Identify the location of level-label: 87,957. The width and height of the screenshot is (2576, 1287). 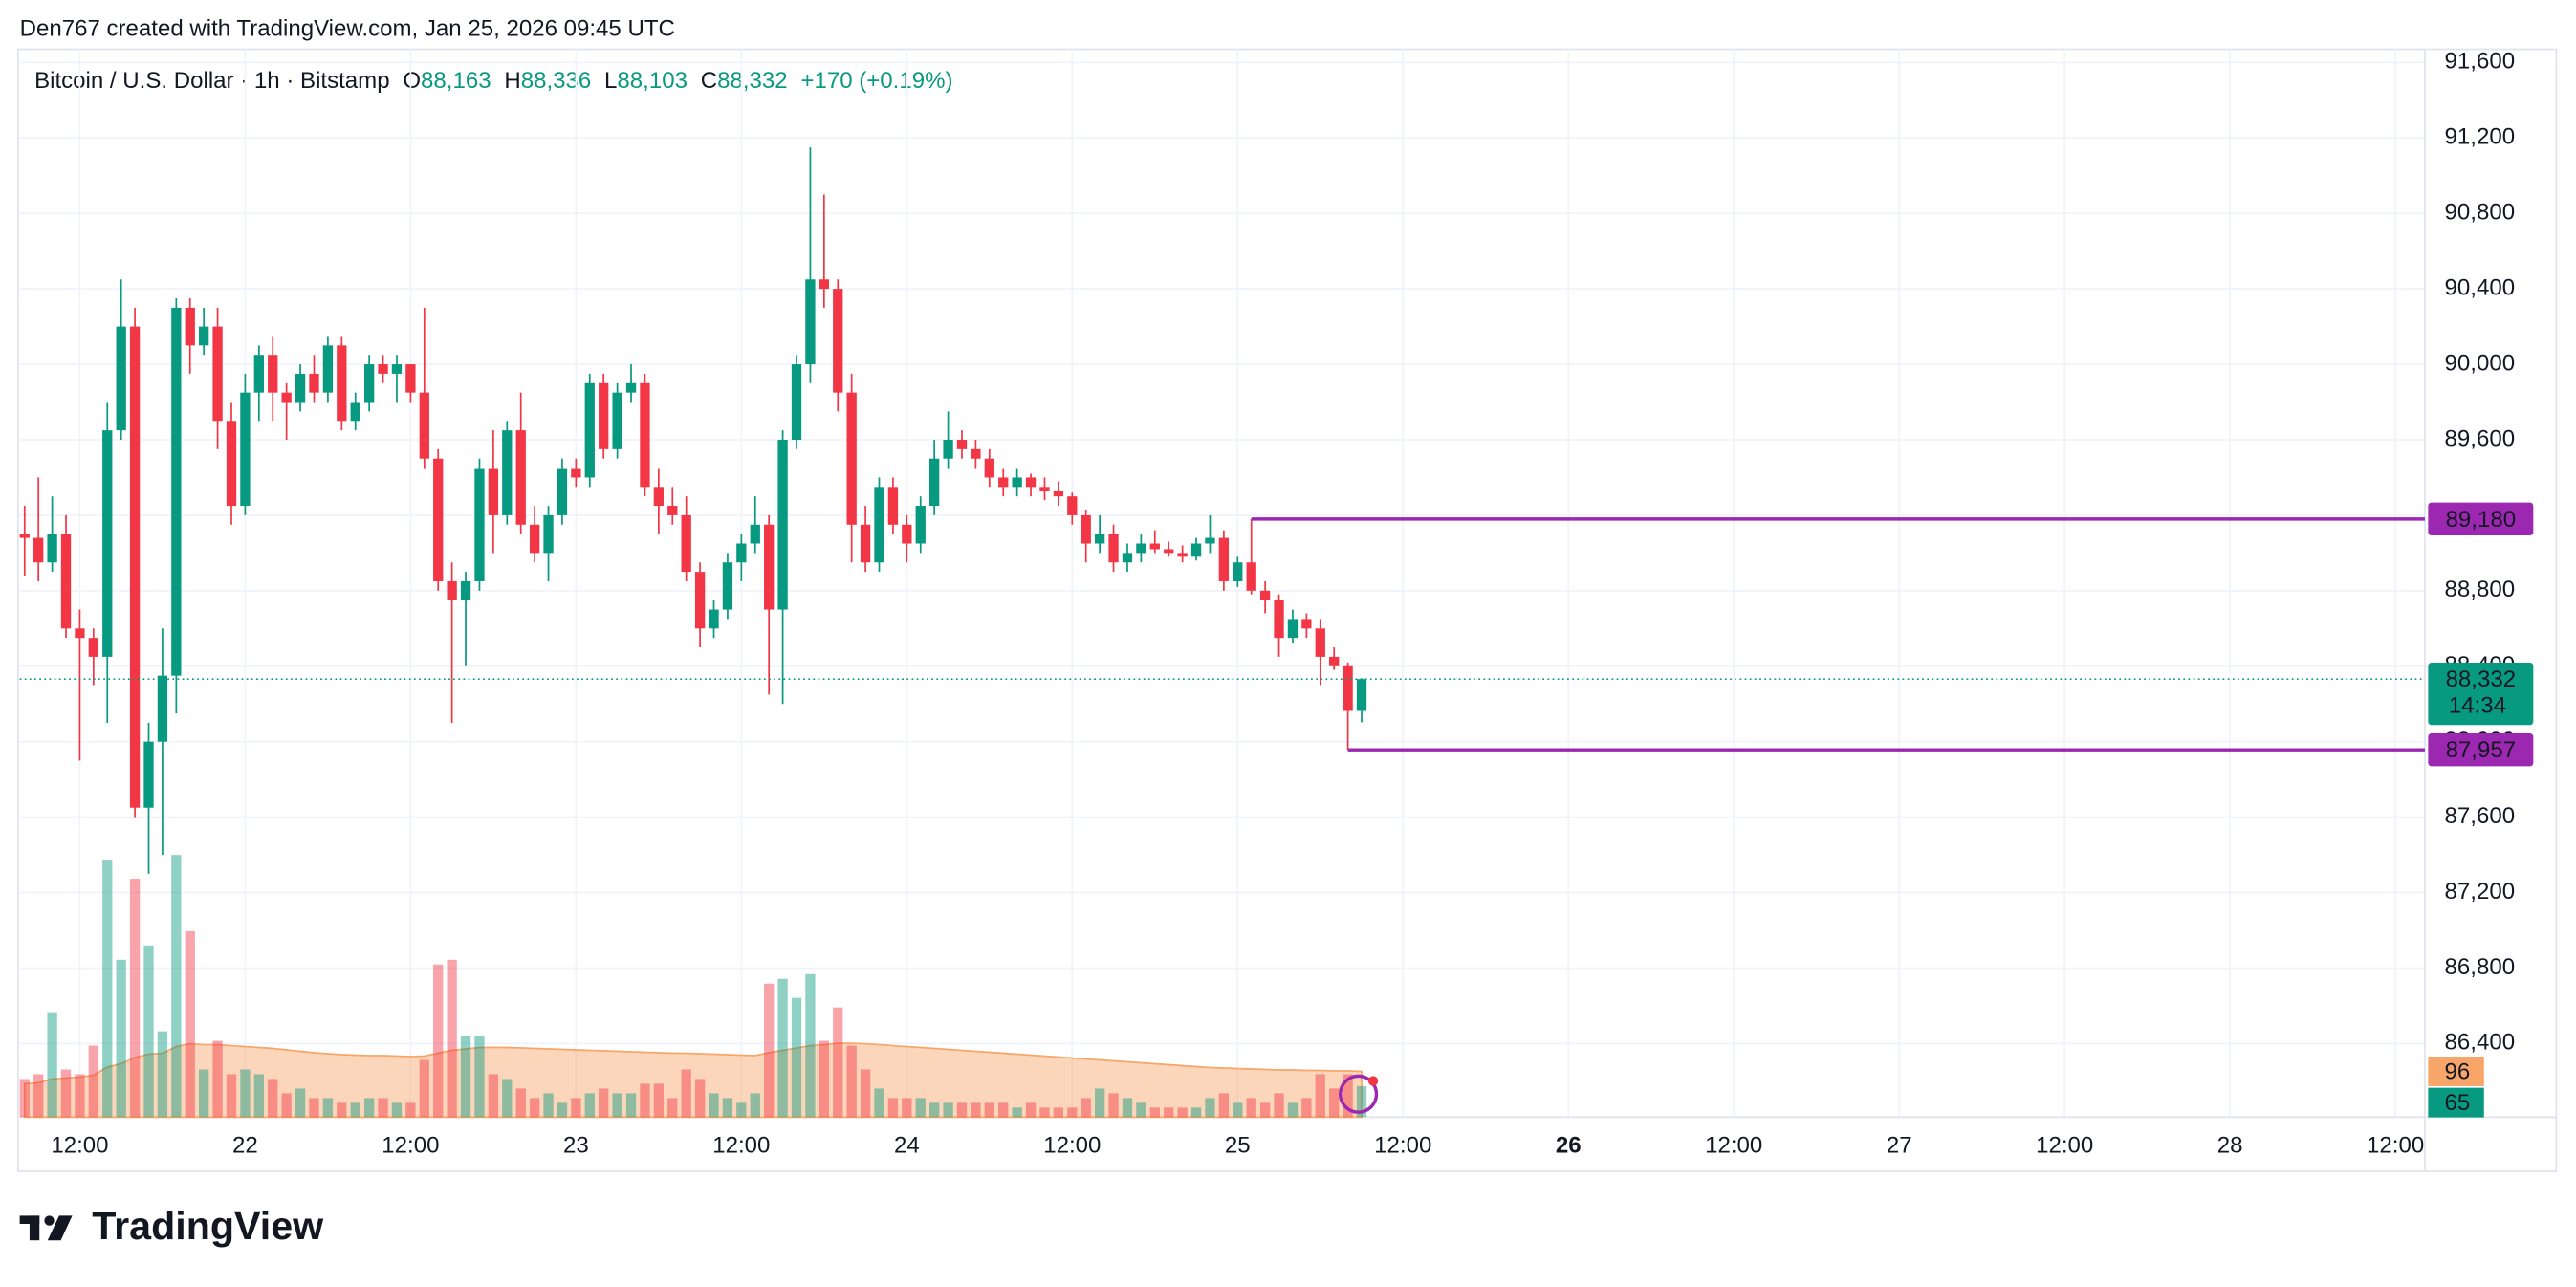
(2481, 750).